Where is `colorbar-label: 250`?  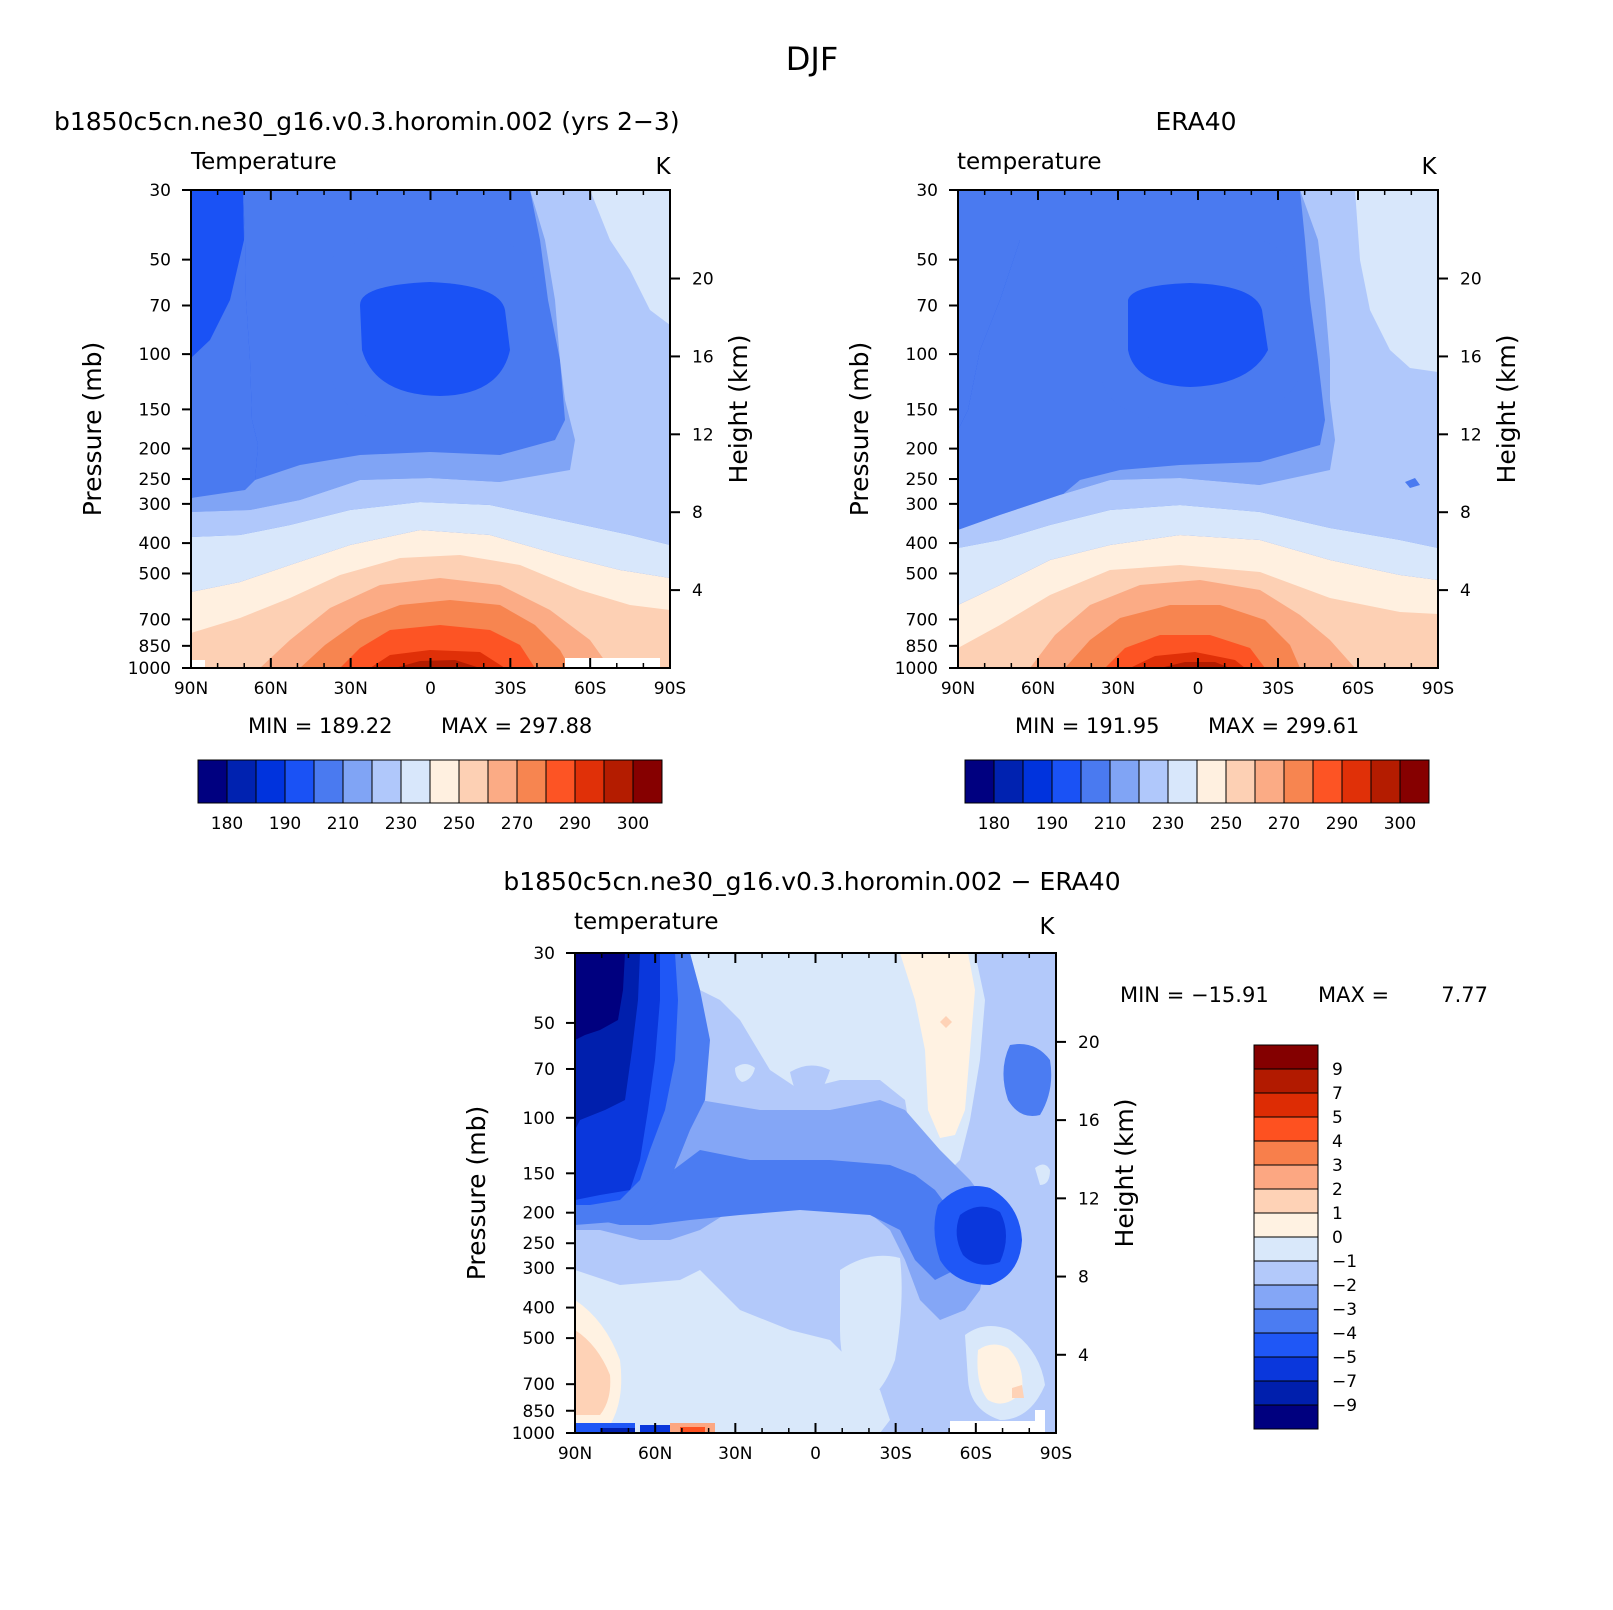
colorbar-label: 250 is located at coordinates (1226, 824).